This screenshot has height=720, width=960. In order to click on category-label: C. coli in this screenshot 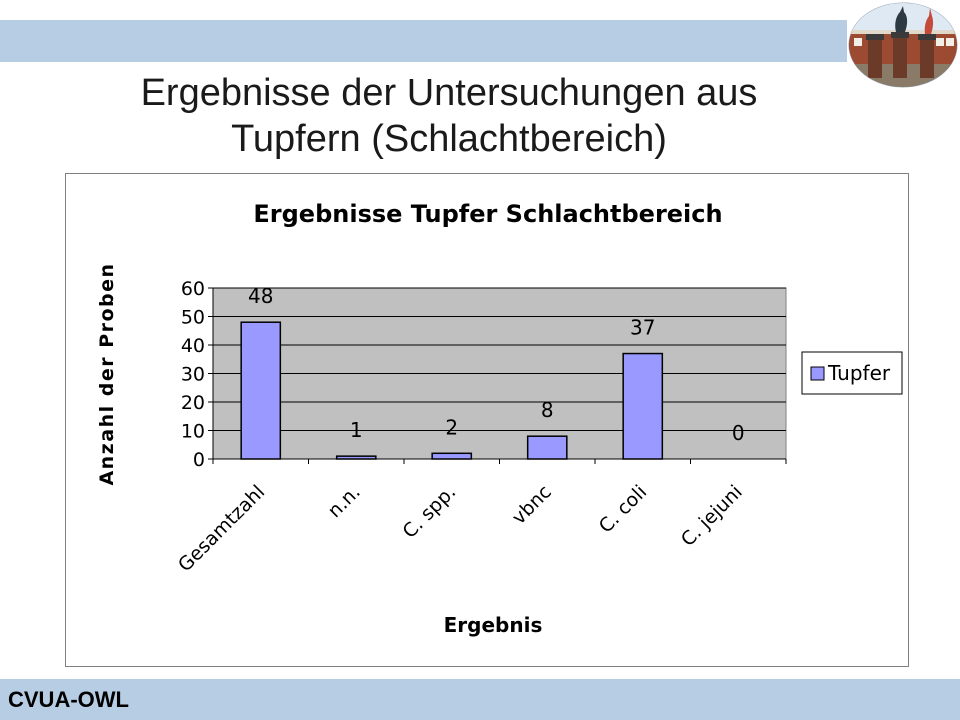, I will do `click(623, 509)`.